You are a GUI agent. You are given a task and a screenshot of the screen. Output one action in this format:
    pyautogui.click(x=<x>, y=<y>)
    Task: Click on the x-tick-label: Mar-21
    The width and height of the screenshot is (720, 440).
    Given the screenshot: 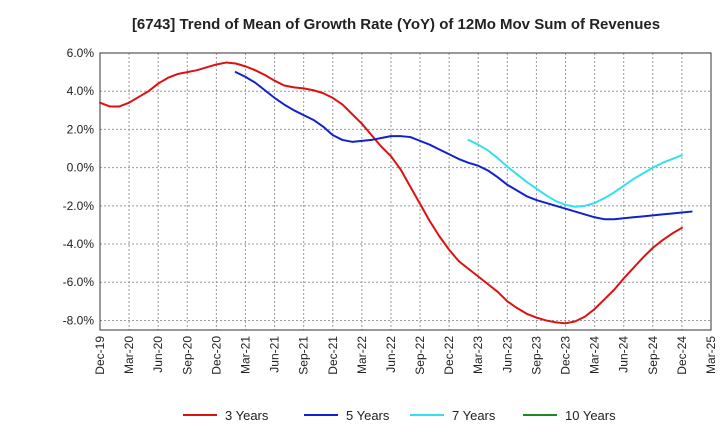 What is the action you would take?
    pyautogui.click(x=245, y=355)
    